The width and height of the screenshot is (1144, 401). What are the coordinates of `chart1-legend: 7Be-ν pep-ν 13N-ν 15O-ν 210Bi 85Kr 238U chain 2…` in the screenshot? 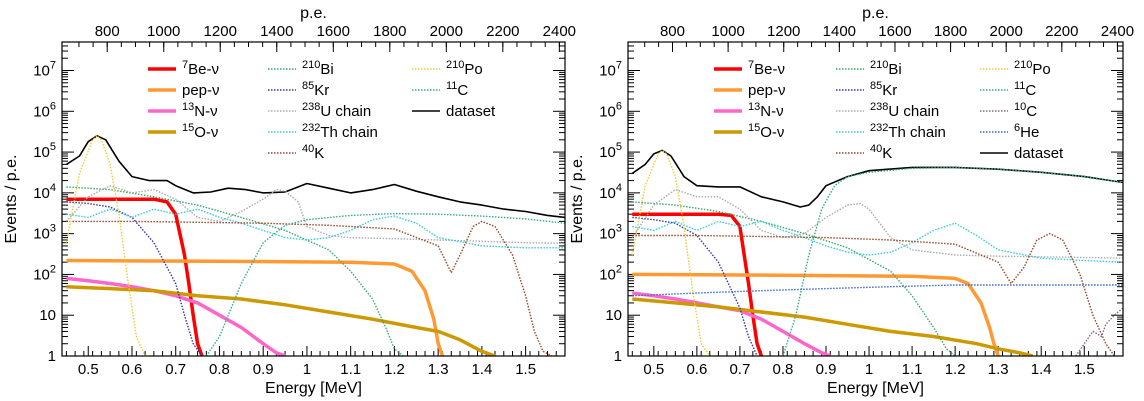 It's located at (322, 110).